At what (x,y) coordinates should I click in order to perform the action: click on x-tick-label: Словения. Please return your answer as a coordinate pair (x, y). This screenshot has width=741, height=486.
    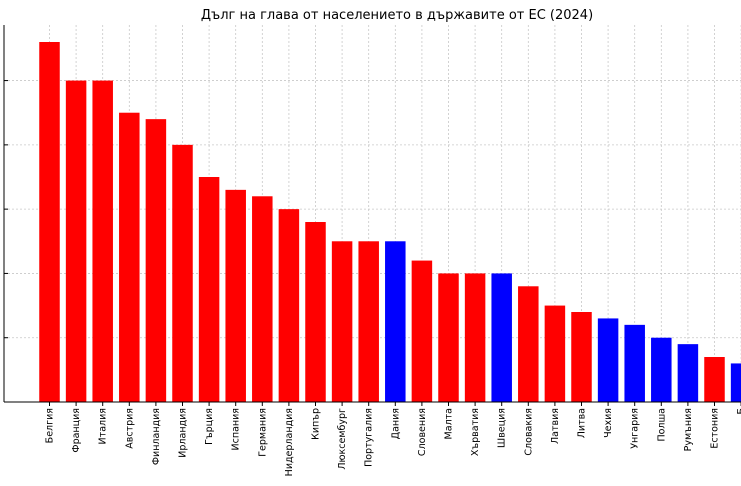
    Looking at the image, I should click on (422, 432).